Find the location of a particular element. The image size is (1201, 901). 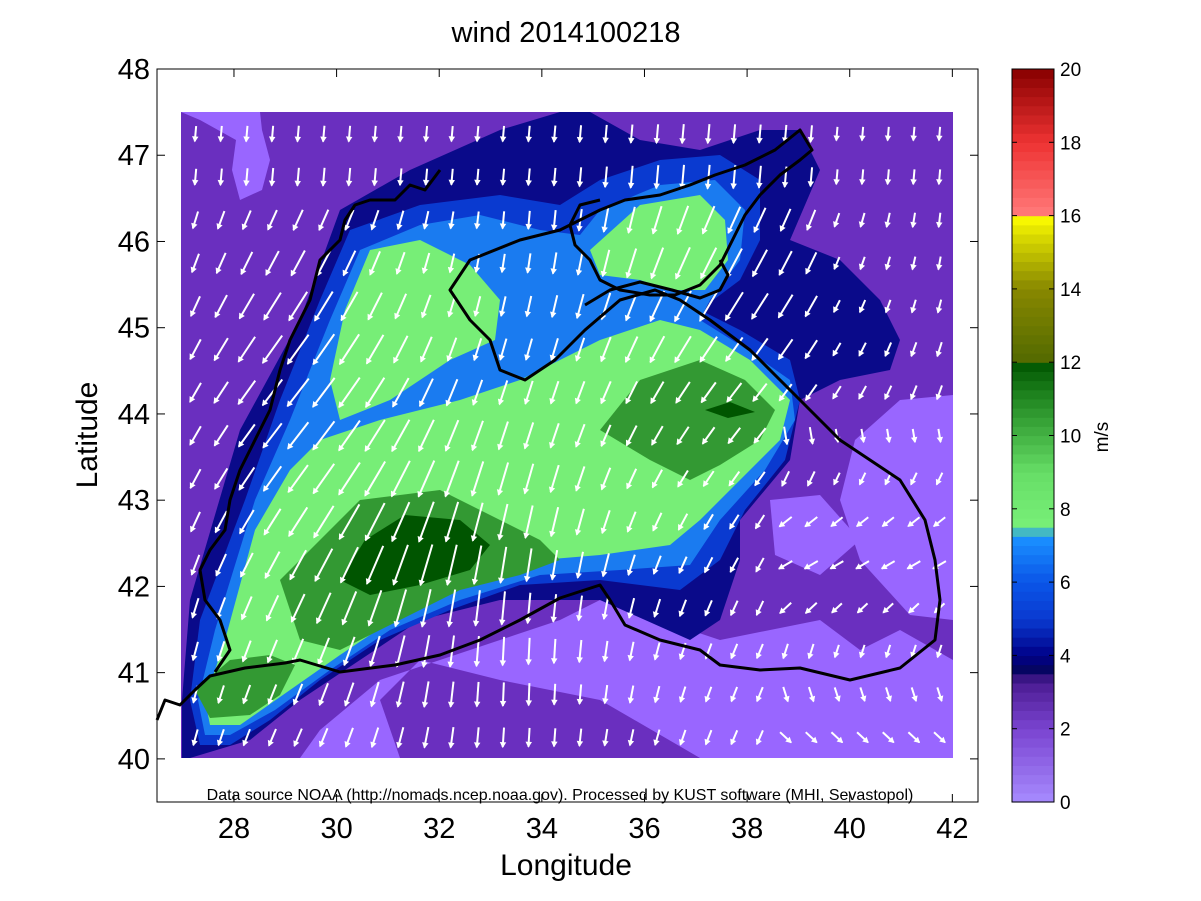

x-tick-label: 38 is located at coordinates (747, 829).